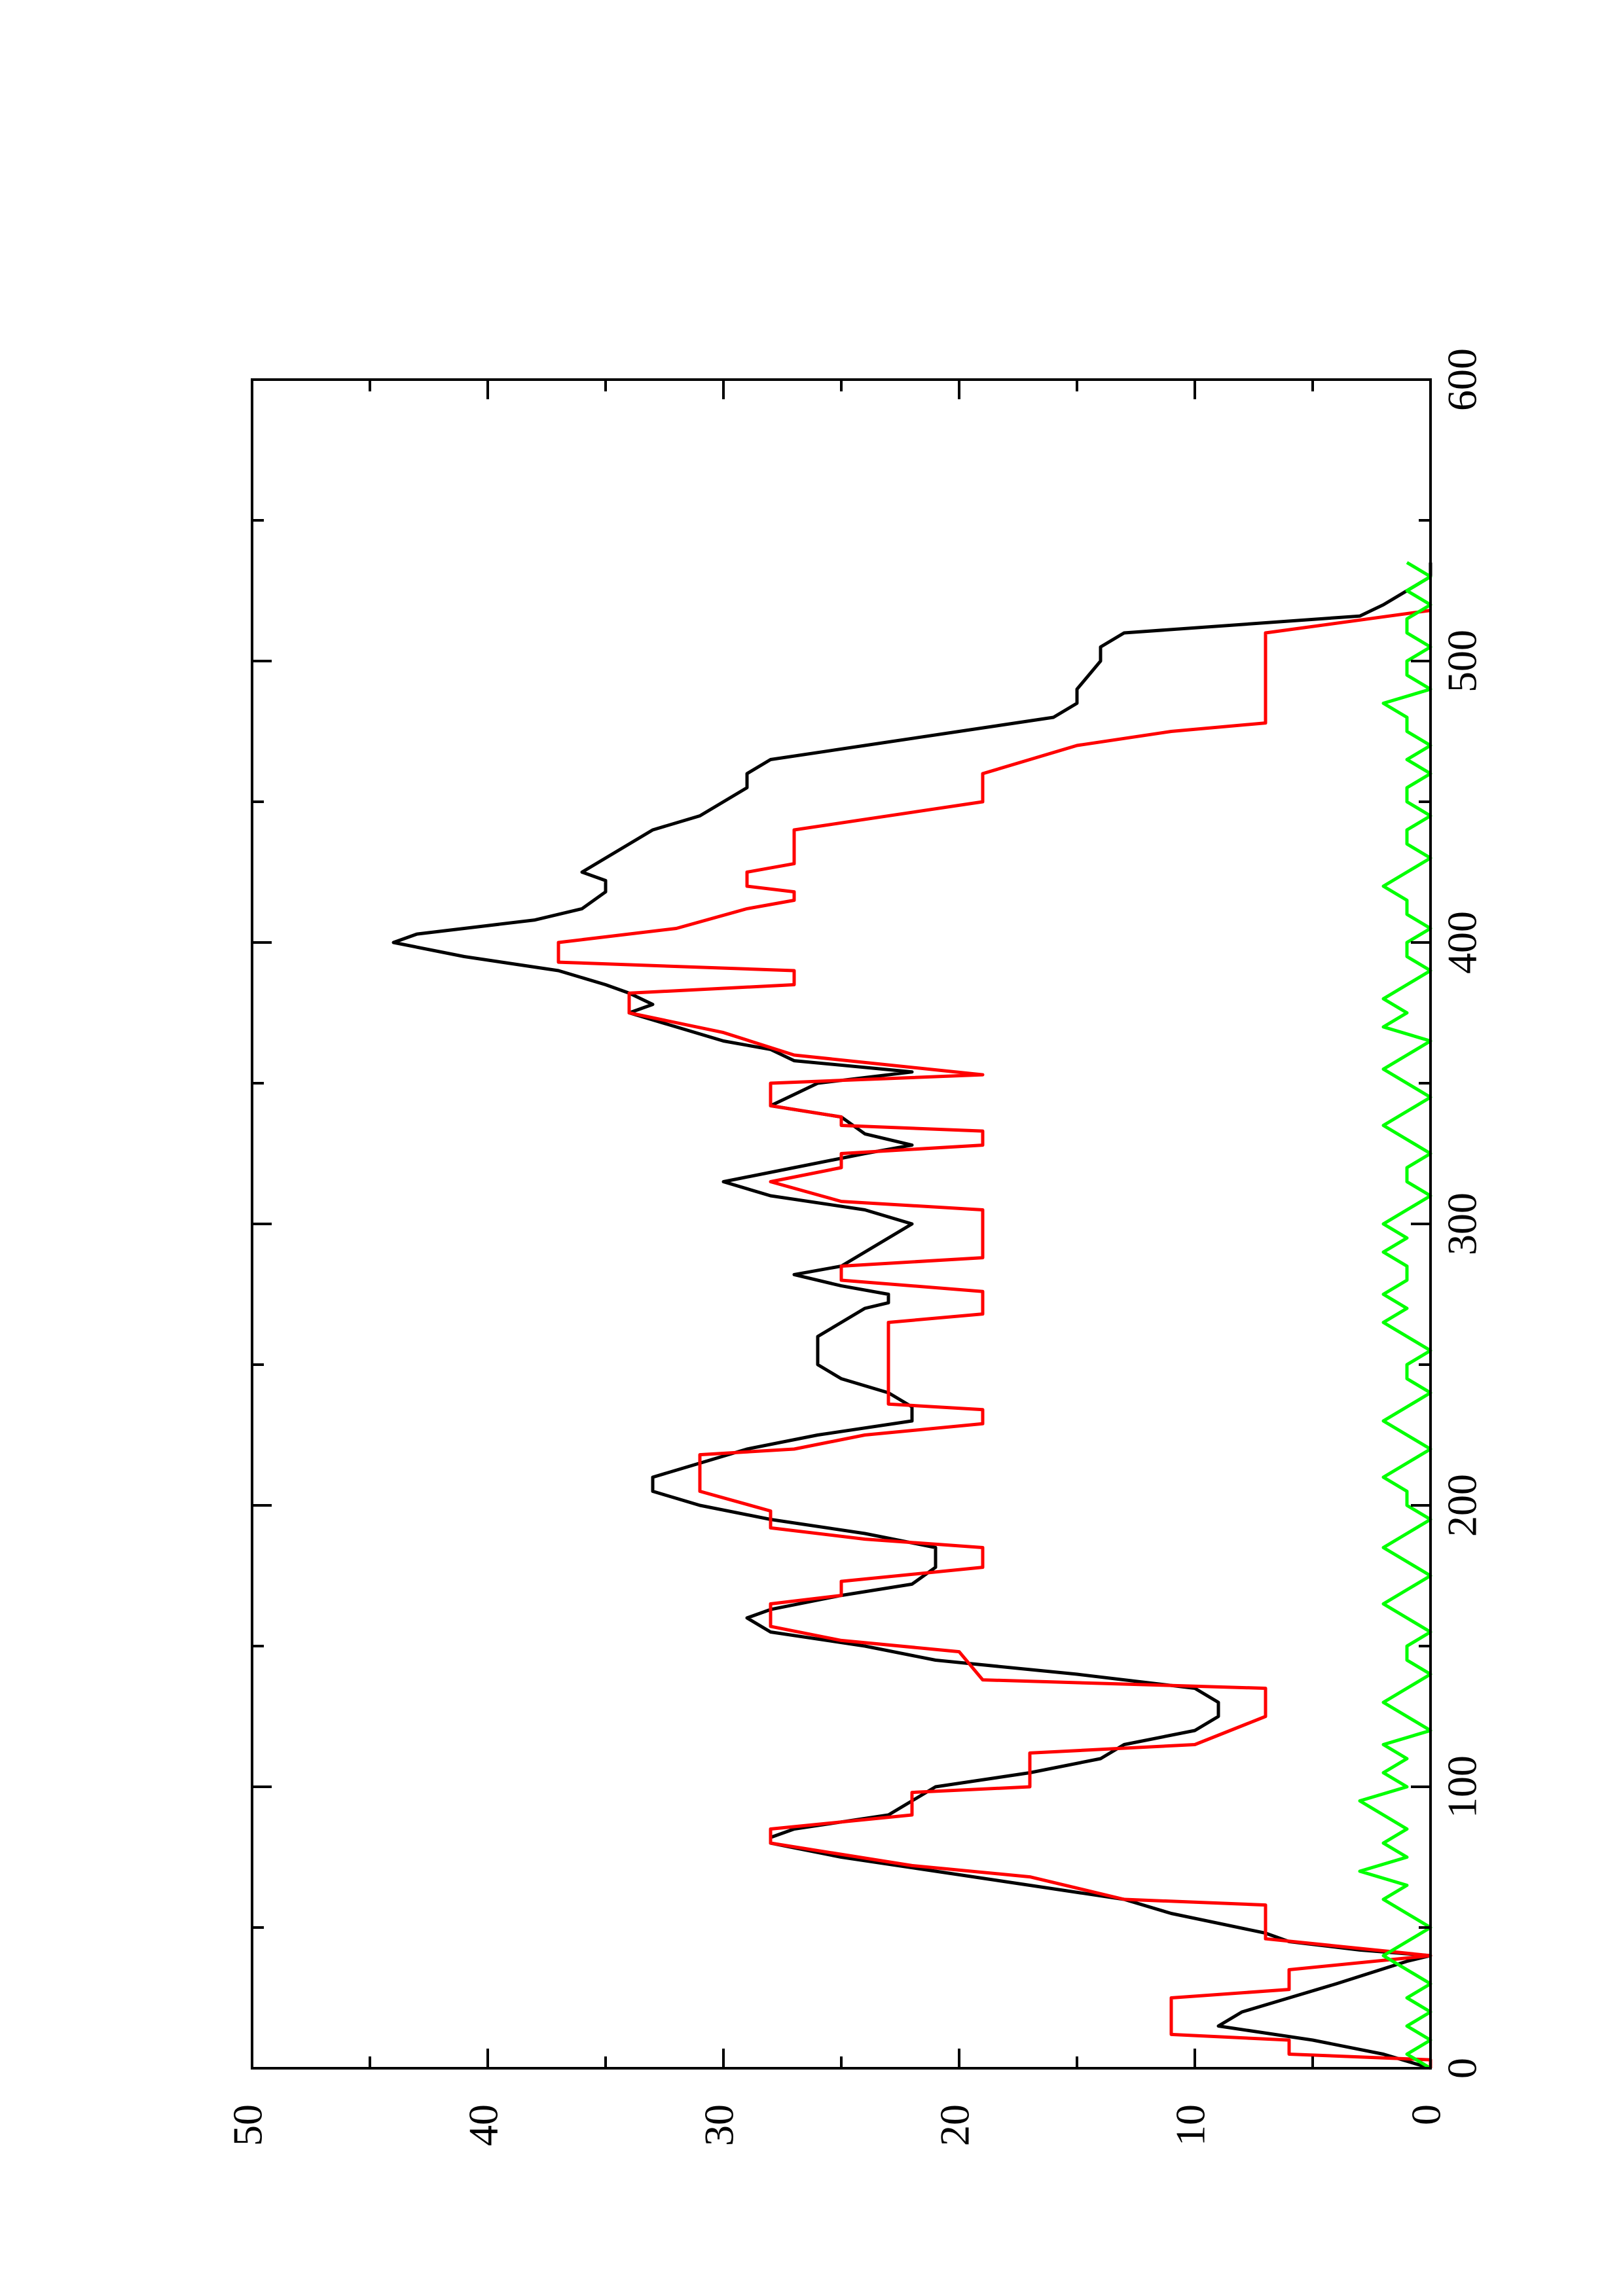 The width and height of the screenshot is (1623, 2296). What do you see at coordinates (955, 2125) in the screenshot?
I see `y-tick-label: 20` at bounding box center [955, 2125].